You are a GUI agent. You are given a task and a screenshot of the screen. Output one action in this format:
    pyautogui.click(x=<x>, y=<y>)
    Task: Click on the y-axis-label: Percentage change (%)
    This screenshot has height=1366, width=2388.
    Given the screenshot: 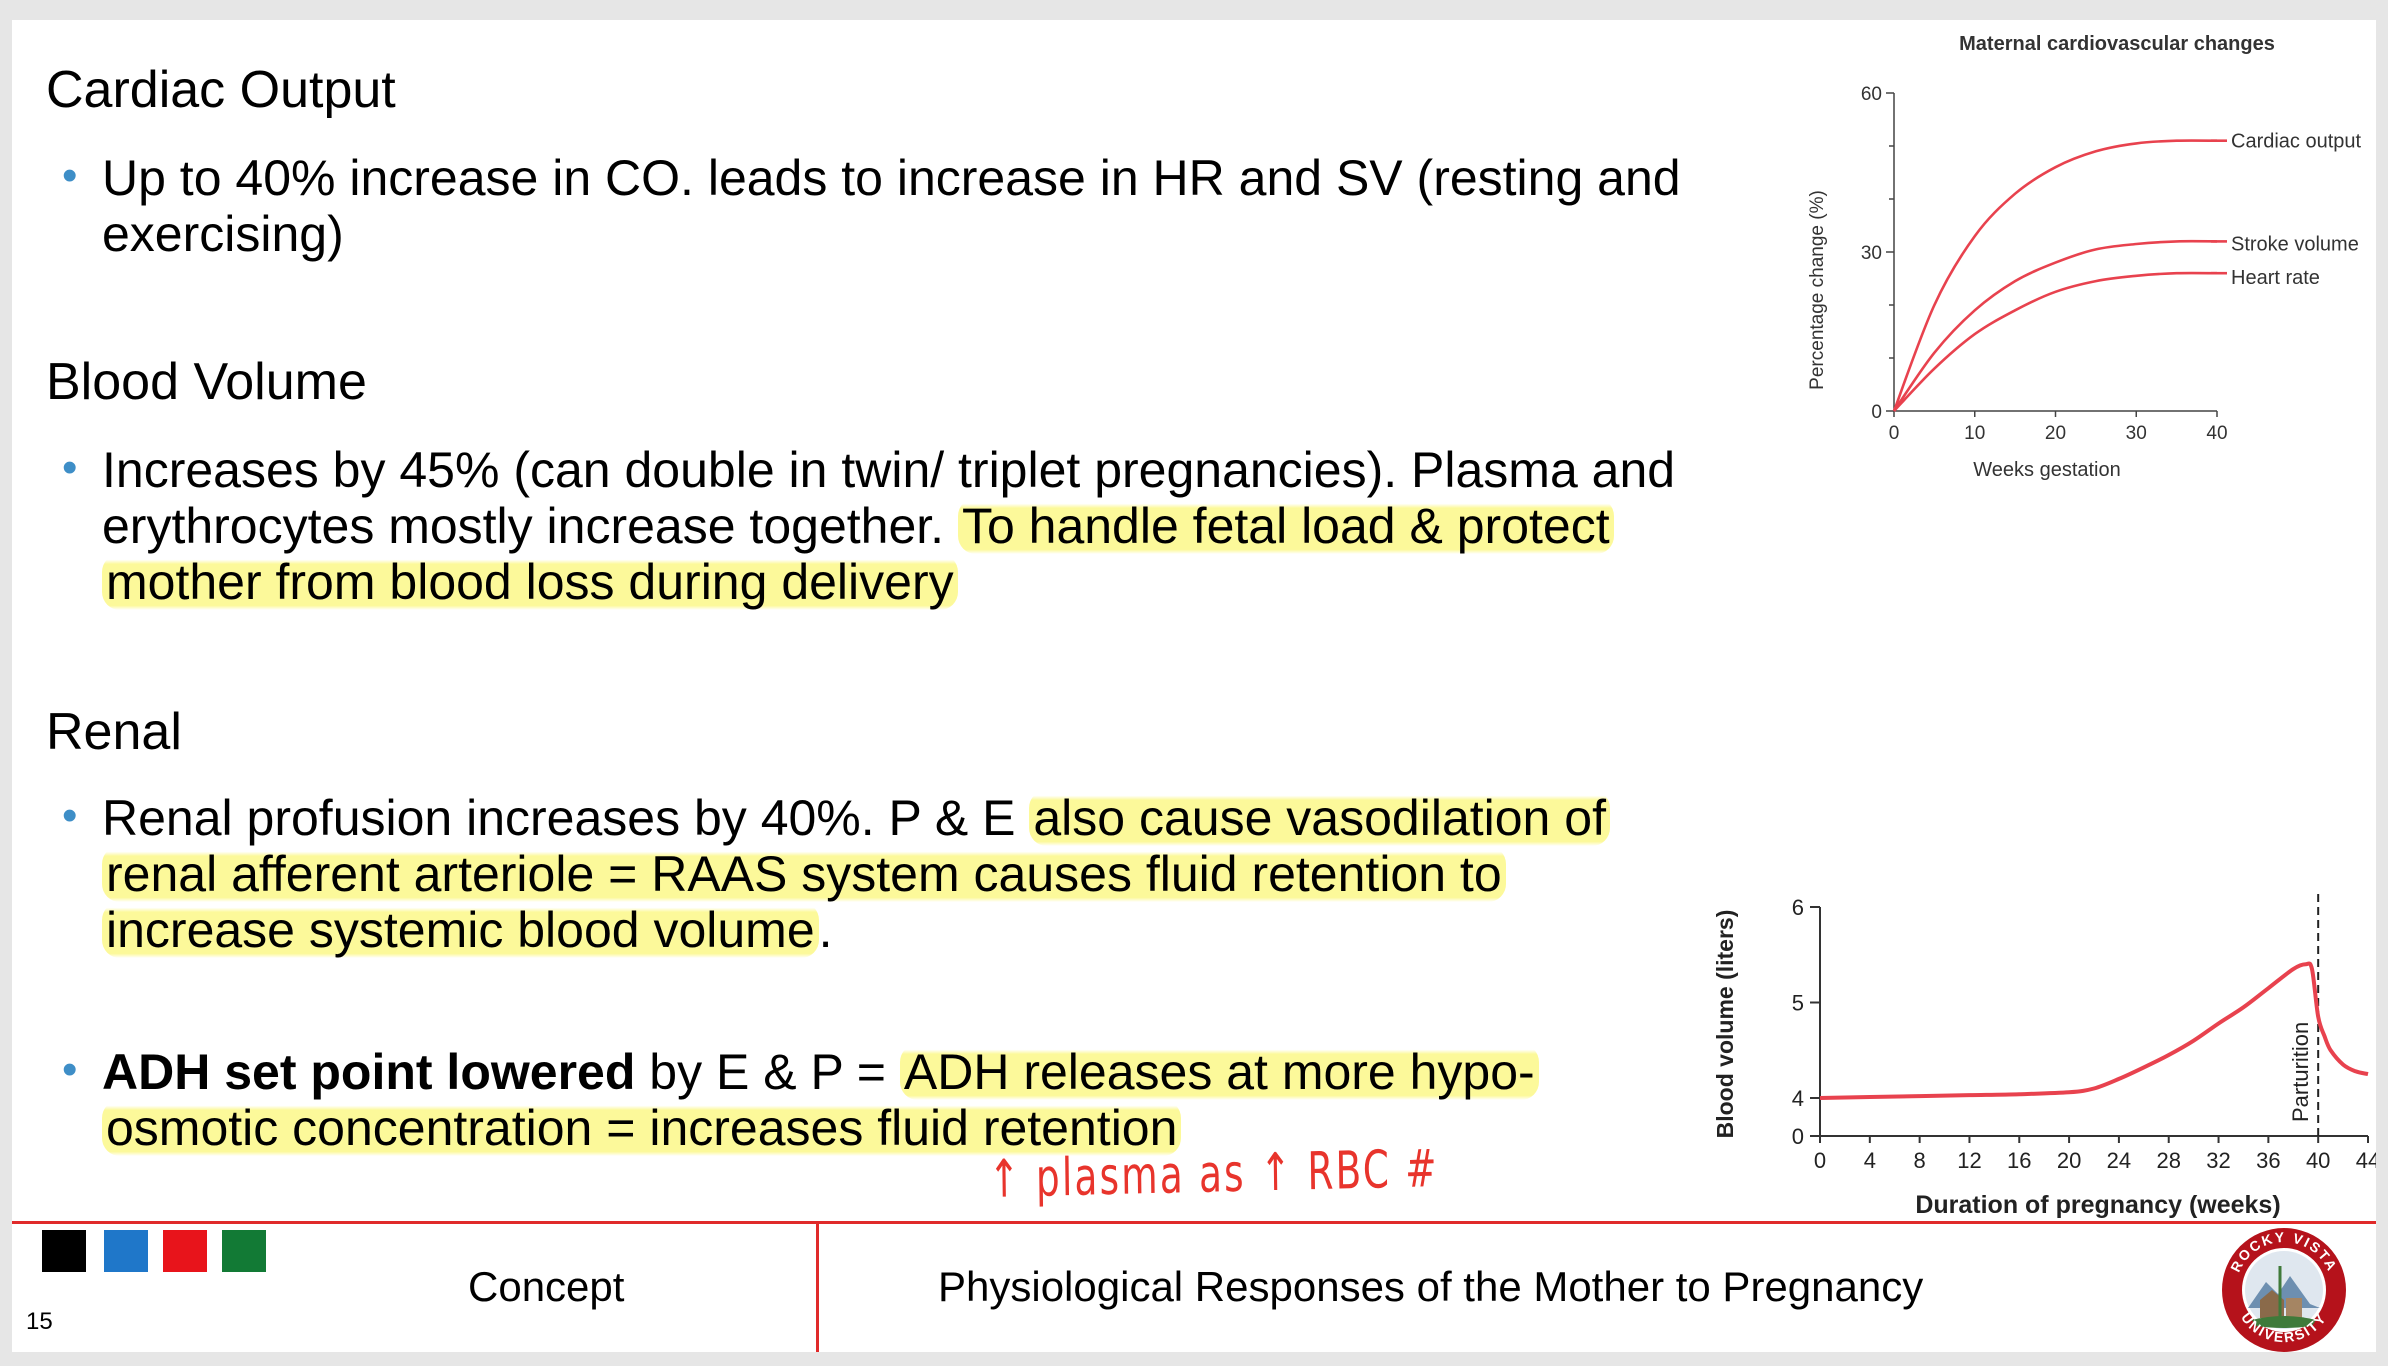 What is the action you would take?
    pyautogui.click(x=1817, y=290)
    